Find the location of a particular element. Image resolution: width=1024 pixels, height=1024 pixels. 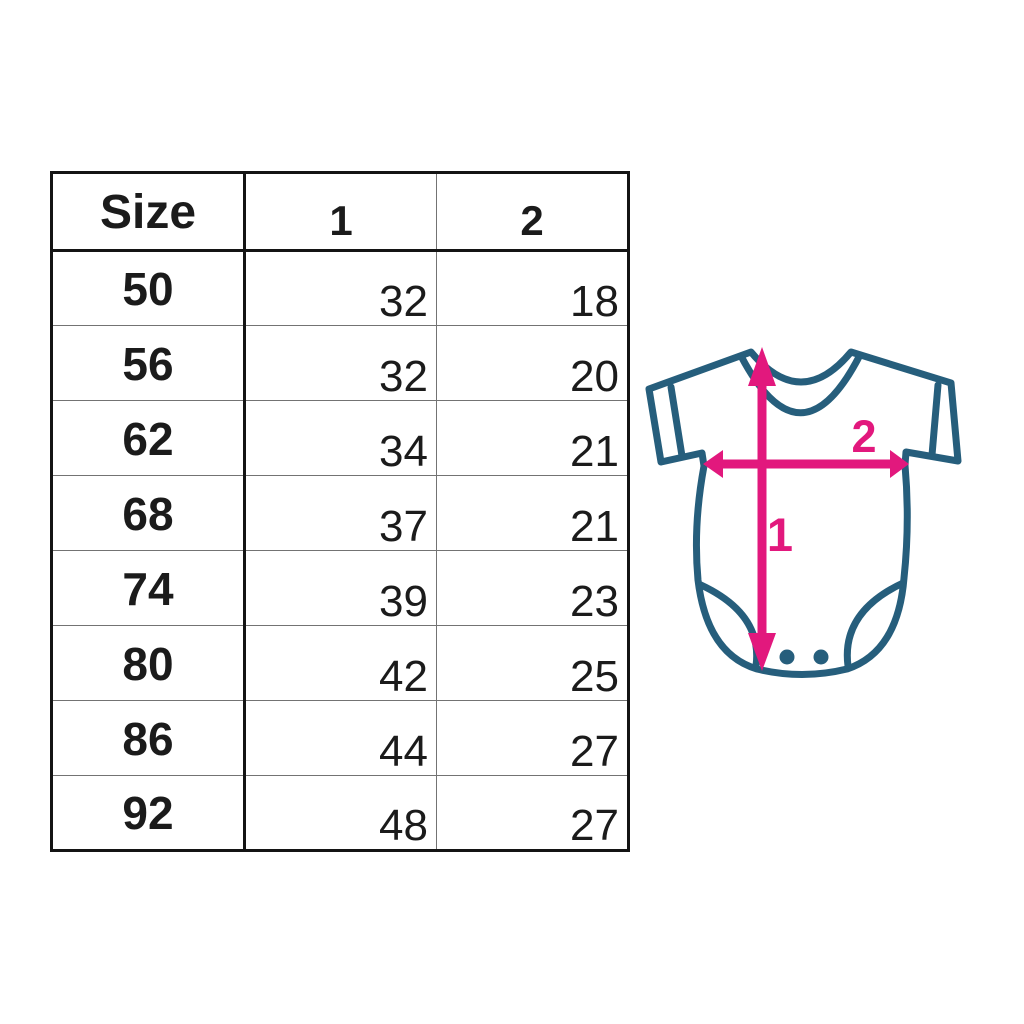

measure1-cell: 42 is located at coordinates (340, 663).